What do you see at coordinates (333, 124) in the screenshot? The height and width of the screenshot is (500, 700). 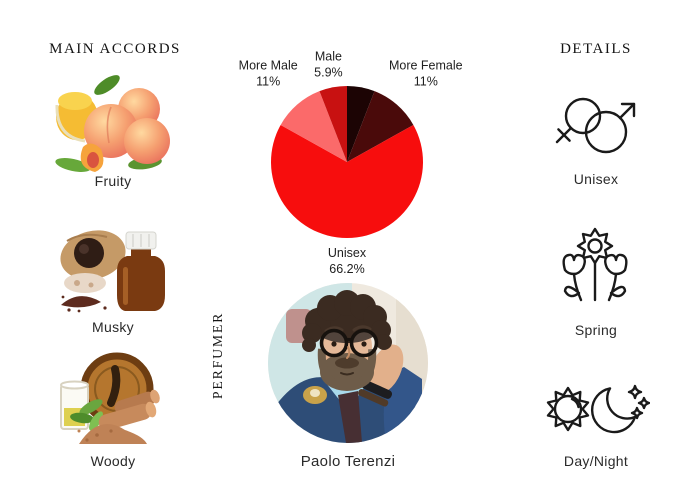 I see `pie-slice-male` at bounding box center [333, 124].